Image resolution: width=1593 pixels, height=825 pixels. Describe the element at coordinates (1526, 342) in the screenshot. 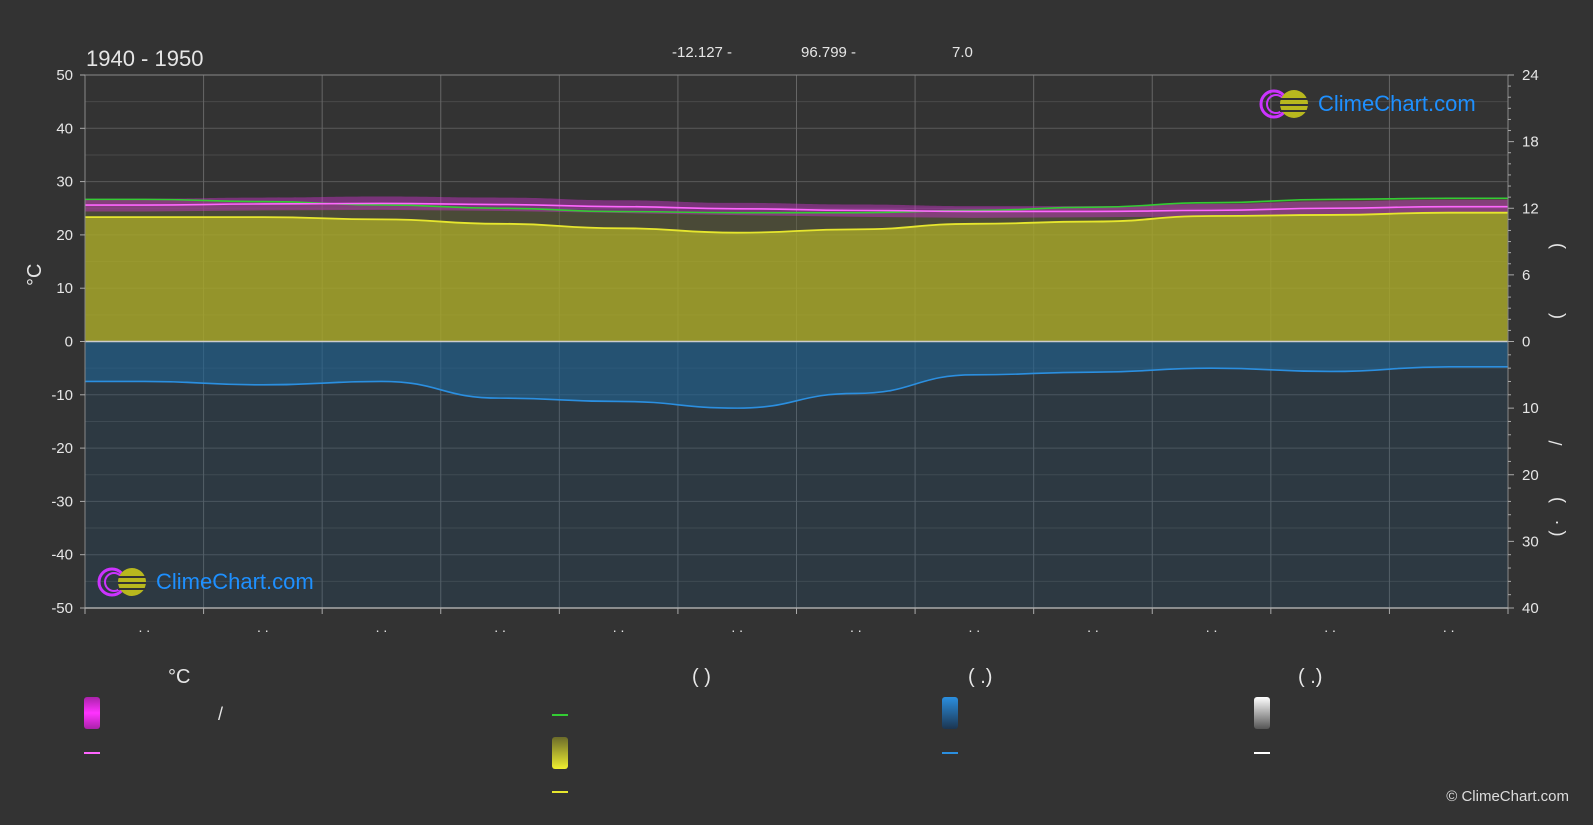

I see `right-axis-tick-label: 0` at that location.